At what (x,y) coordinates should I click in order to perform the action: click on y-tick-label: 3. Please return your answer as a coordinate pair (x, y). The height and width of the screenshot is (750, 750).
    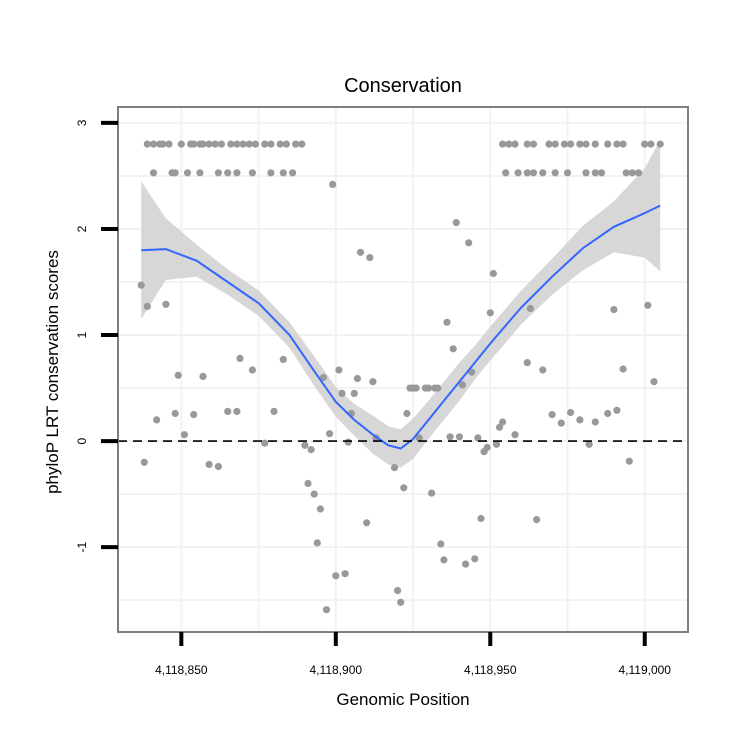
    Looking at the image, I should click on (82, 122).